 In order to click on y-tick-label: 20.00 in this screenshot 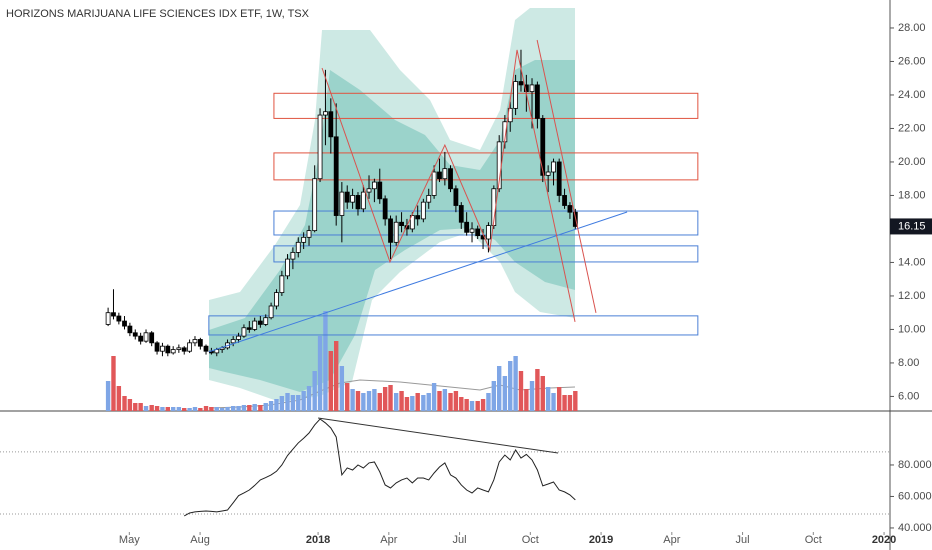, I will do `click(912, 162)`.